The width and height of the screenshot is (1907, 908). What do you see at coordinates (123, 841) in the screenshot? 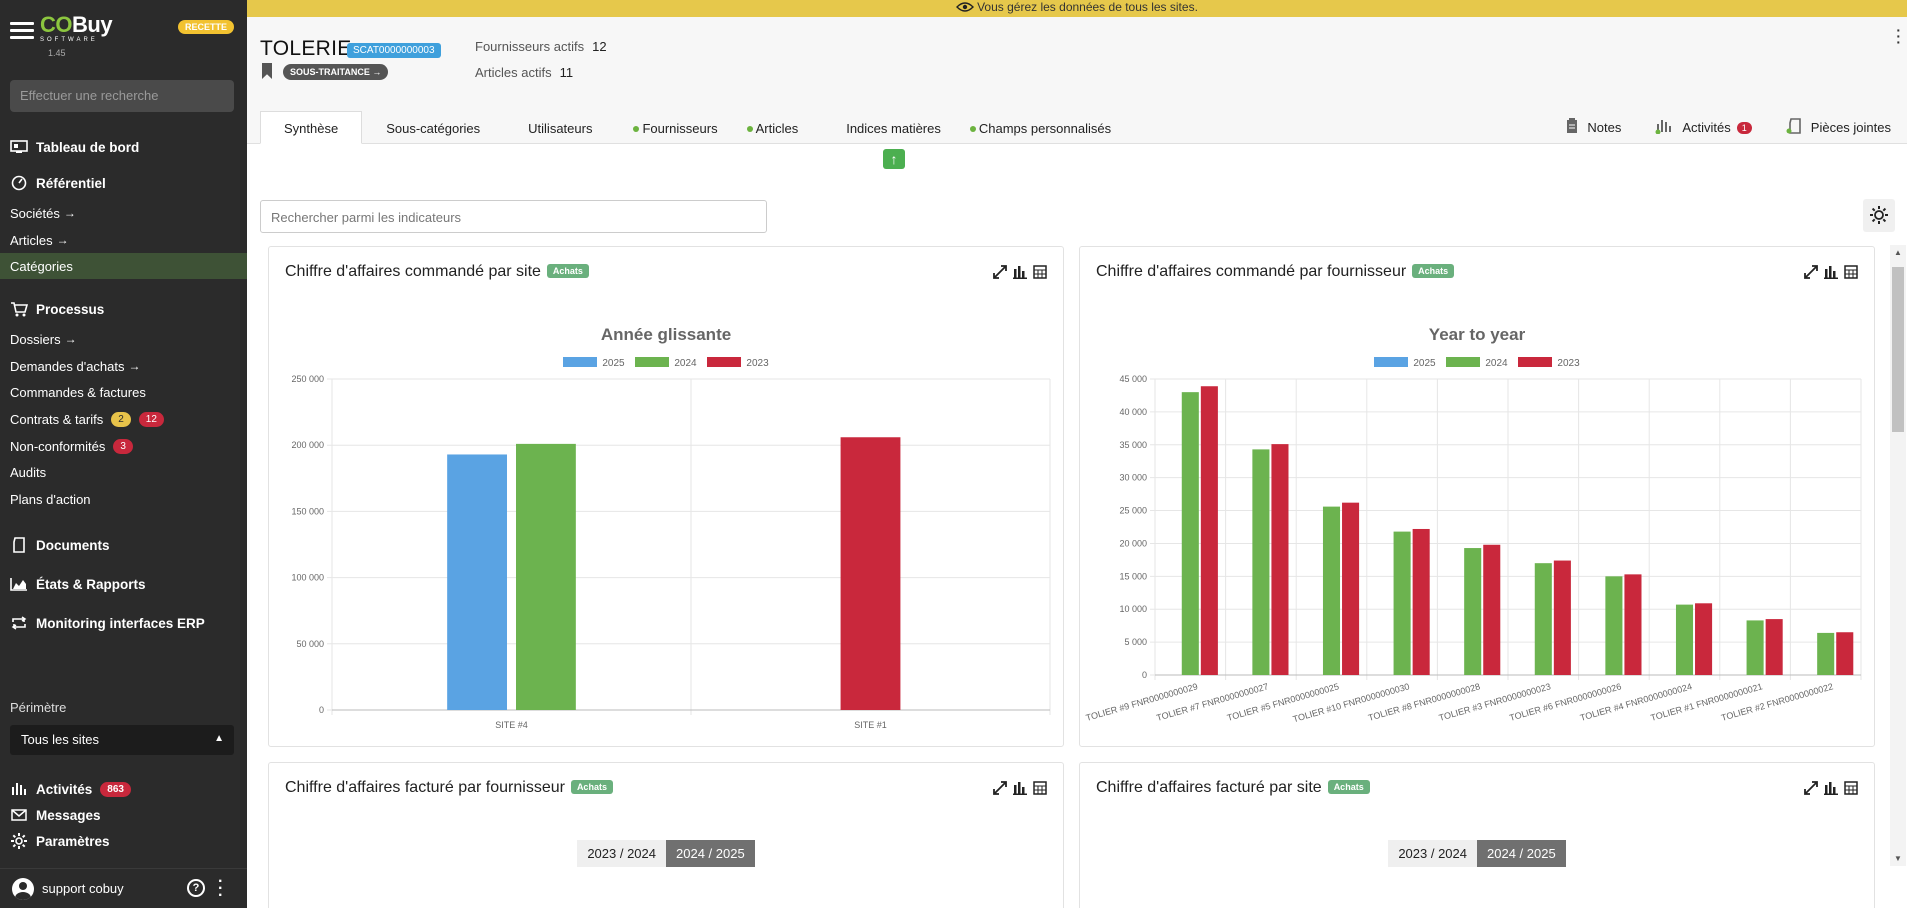
I see `sidebar-item-parametres: Paramètres` at bounding box center [123, 841].